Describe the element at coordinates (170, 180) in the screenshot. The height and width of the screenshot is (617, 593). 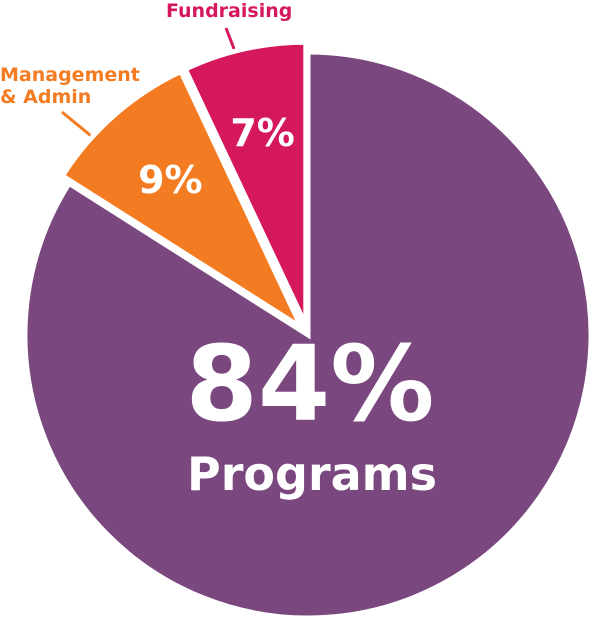
I see `value-label: 9%` at that location.